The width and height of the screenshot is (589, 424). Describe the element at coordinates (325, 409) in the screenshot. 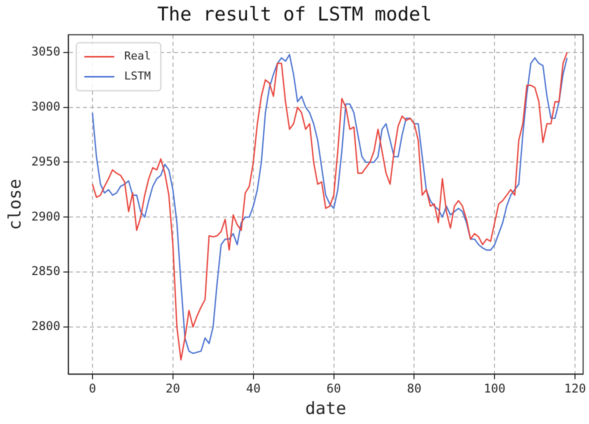

I see `x-axis-title: date` at that location.